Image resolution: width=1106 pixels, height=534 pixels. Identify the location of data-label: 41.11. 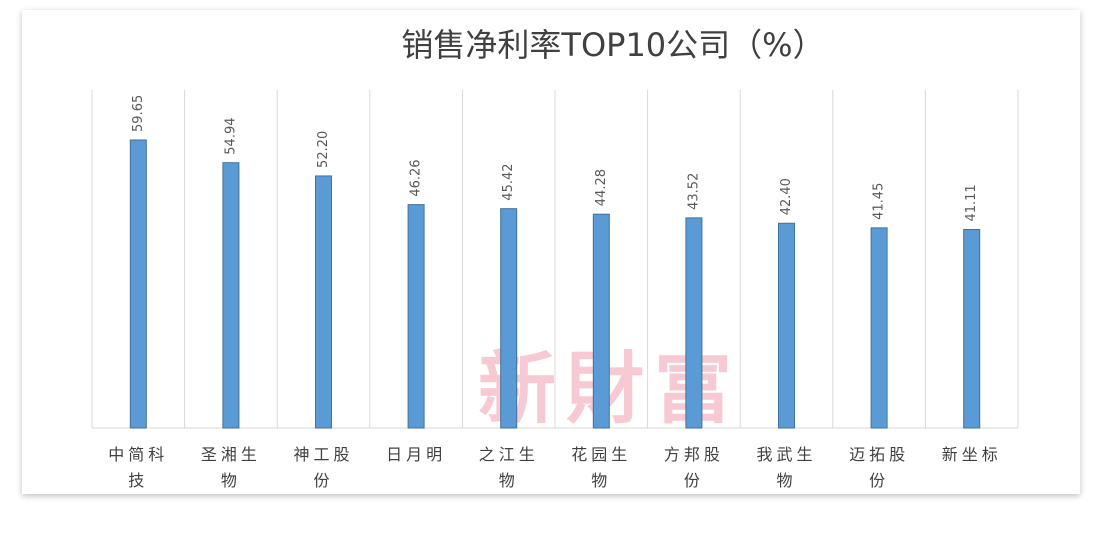
(971, 202).